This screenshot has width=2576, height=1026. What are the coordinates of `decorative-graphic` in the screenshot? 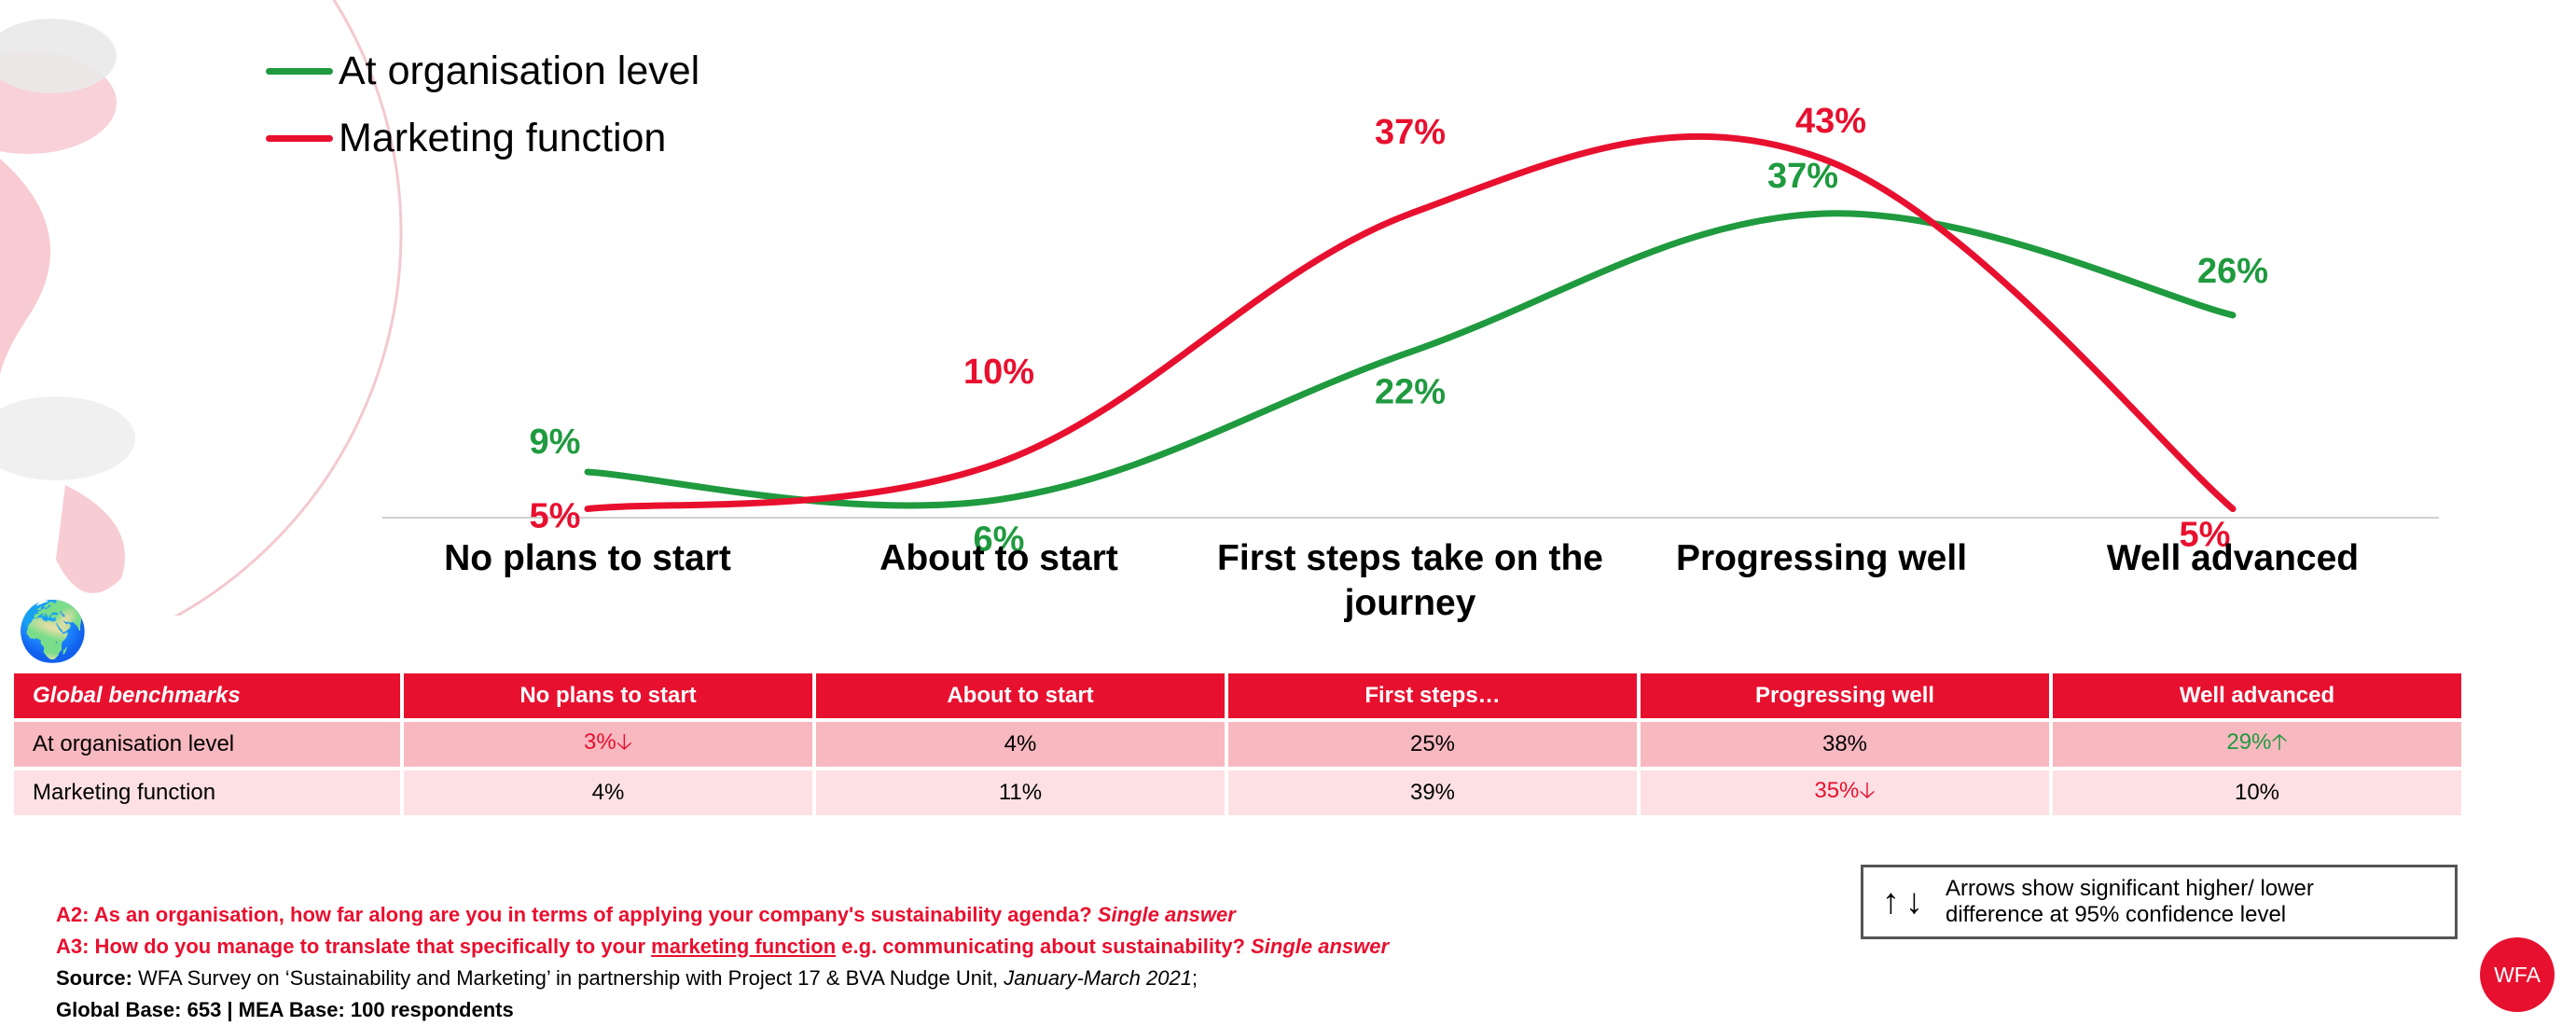 It's located at (201, 308).